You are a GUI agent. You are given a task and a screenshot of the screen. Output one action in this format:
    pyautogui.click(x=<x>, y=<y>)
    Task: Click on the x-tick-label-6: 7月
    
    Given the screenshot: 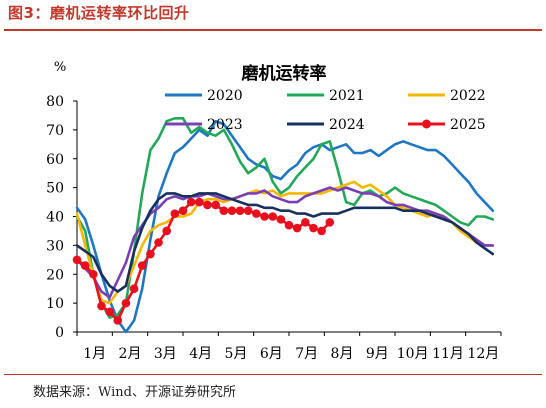 What is the action you would take?
    pyautogui.click(x=306, y=354)
    